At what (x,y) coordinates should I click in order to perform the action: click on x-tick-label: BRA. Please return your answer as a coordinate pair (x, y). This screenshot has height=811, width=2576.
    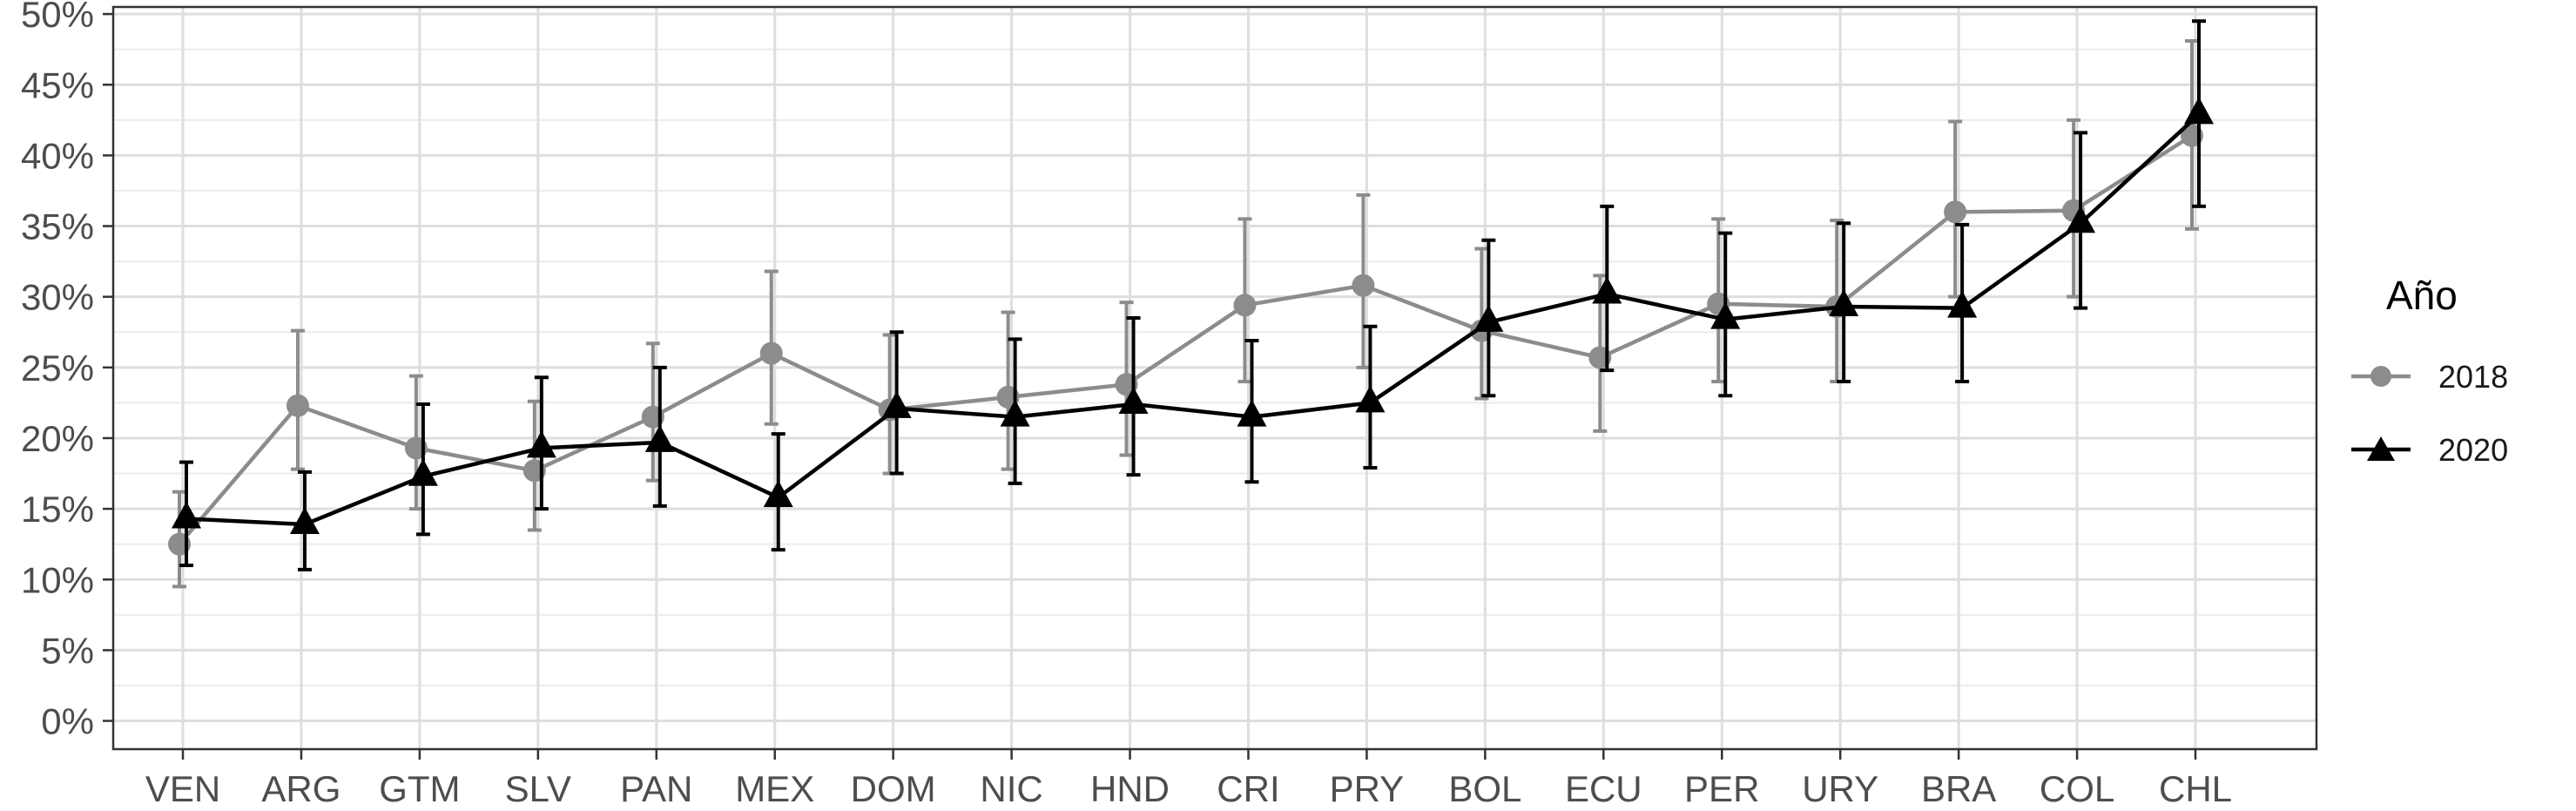
    Looking at the image, I should click on (1958, 788).